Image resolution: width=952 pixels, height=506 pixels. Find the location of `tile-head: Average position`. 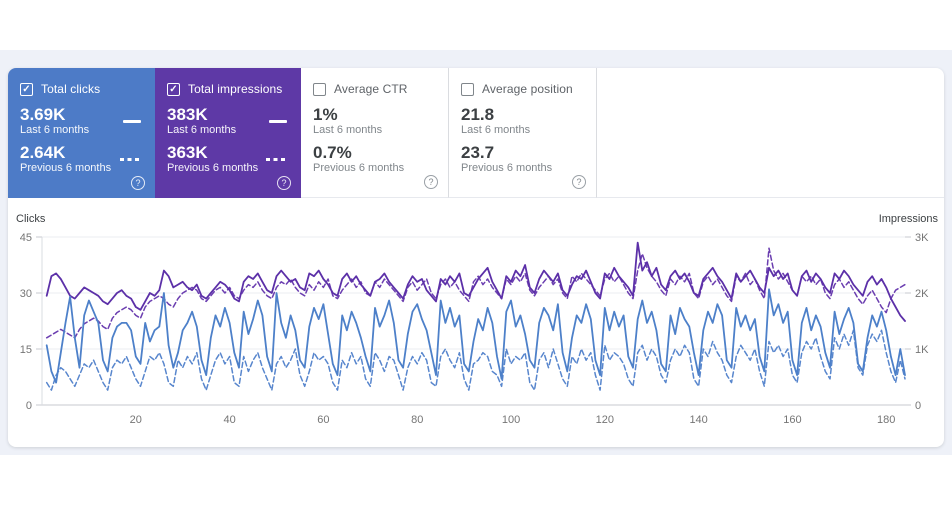

tile-head: Average position is located at coordinates (522, 89).